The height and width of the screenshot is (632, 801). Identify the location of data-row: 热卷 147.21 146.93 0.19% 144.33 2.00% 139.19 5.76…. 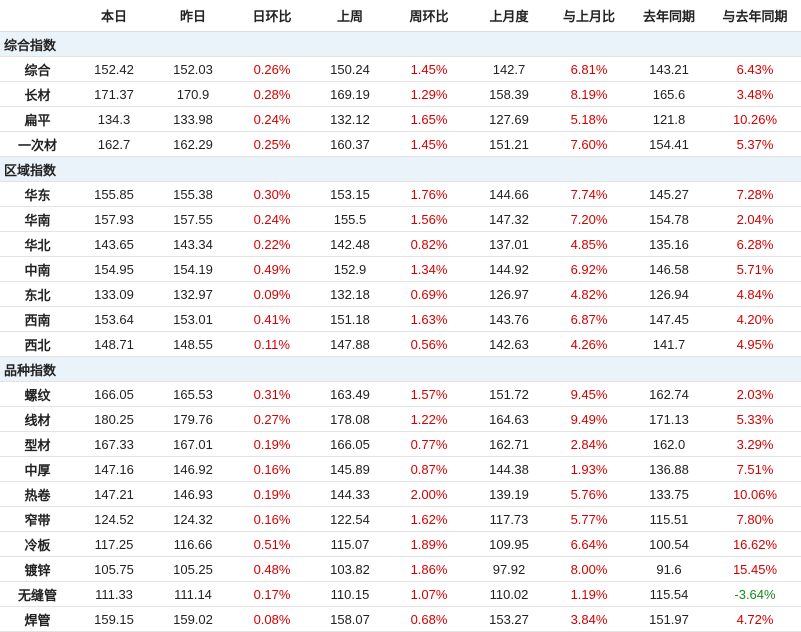
(400, 494).